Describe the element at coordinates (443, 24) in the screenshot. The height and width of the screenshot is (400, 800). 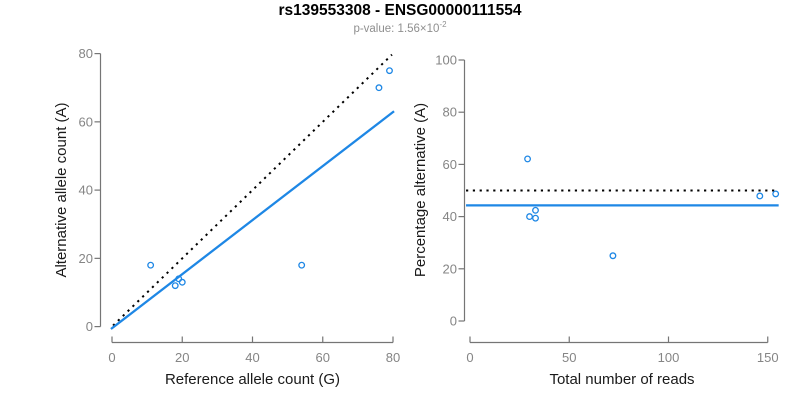
I see `p-value-exponent: -2` at that location.